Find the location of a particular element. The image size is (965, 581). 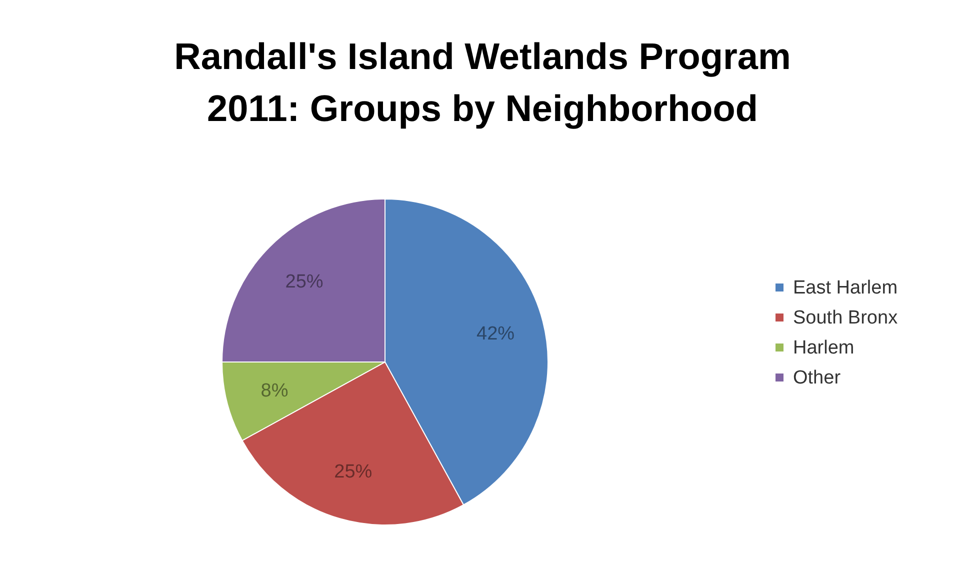

legend-label: South Bronx is located at coordinates (845, 318).